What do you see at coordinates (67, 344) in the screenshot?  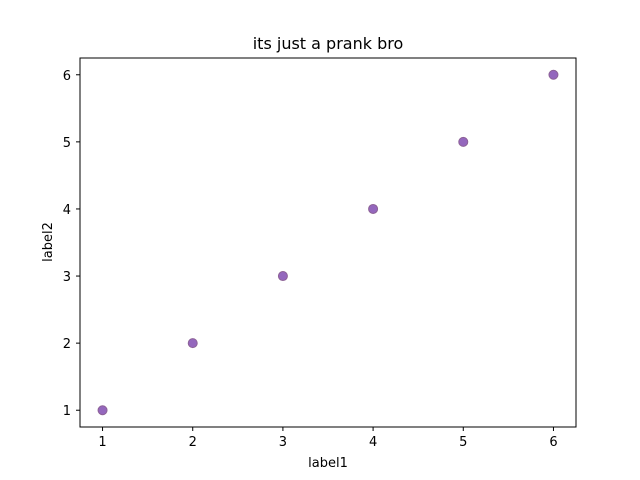 I see `y-tick-label: 2` at bounding box center [67, 344].